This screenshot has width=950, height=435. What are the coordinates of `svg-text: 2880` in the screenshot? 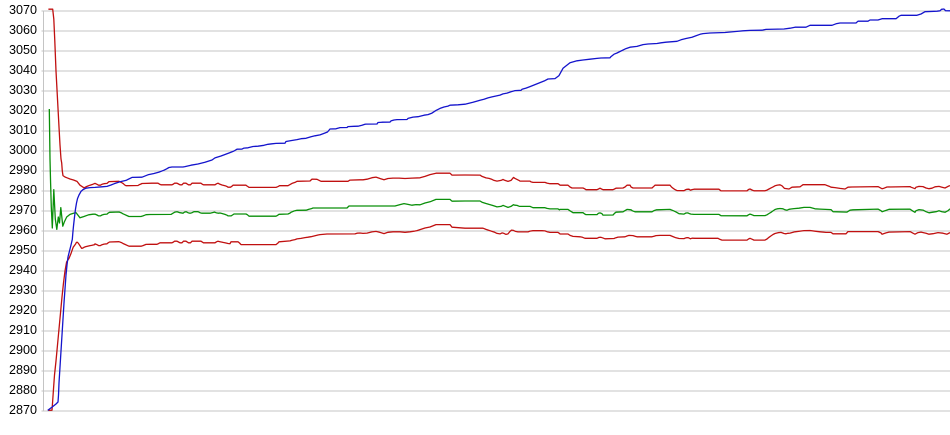 It's located at (23, 390).